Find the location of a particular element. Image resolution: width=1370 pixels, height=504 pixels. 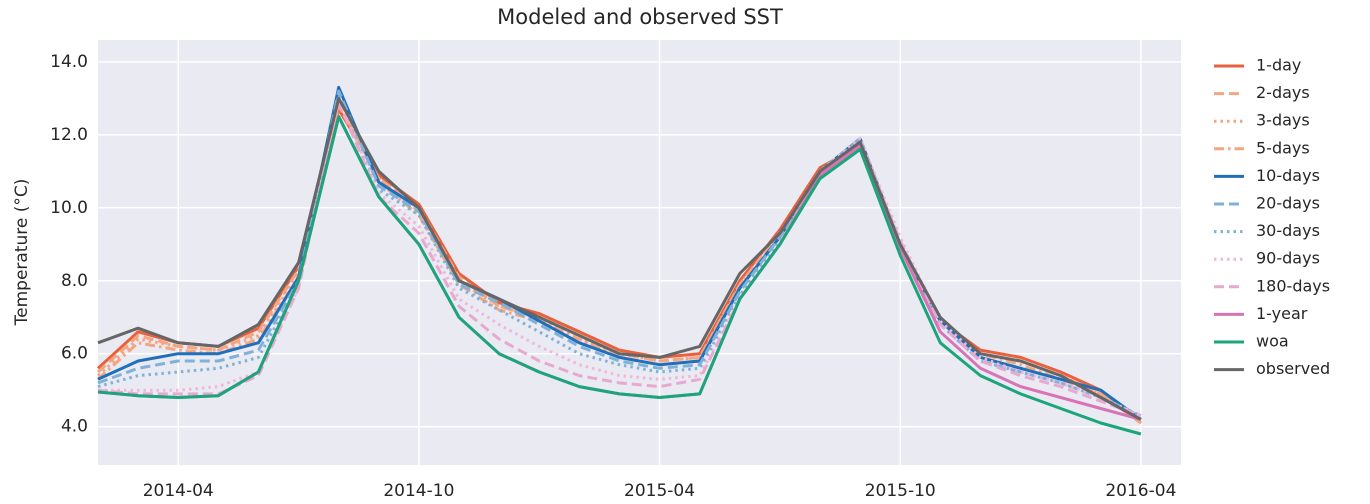

chart-title: Modeled and observed SST is located at coordinates (640, 17).